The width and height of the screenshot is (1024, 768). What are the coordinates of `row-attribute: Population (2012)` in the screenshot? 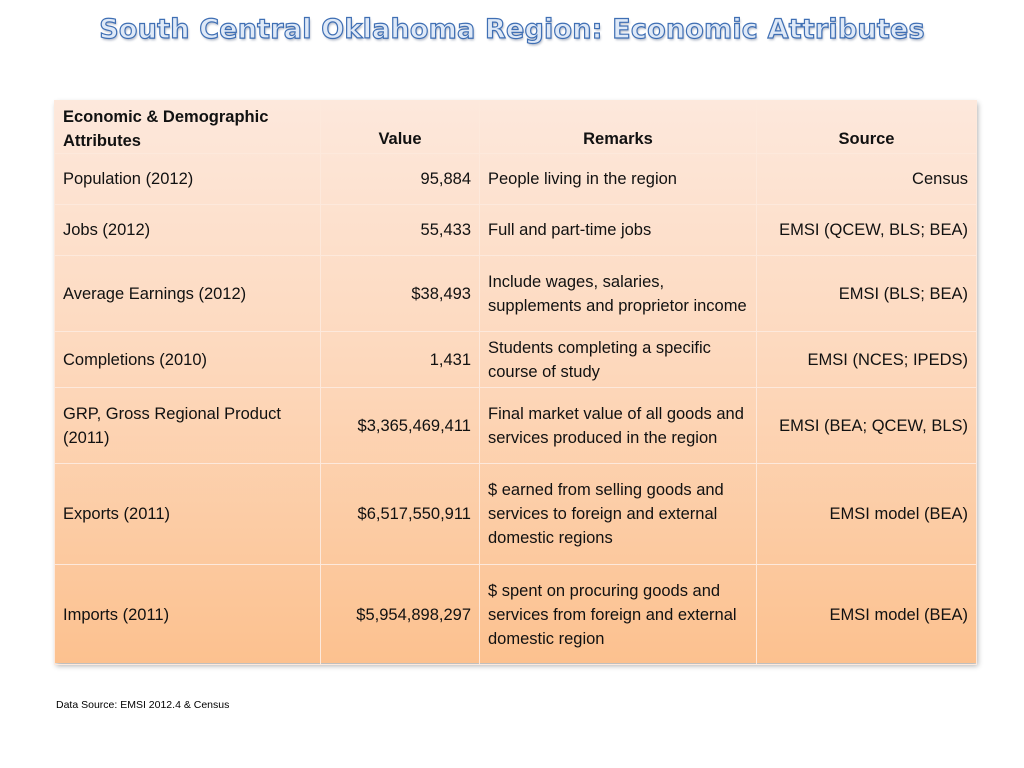 It's located at (187, 179).